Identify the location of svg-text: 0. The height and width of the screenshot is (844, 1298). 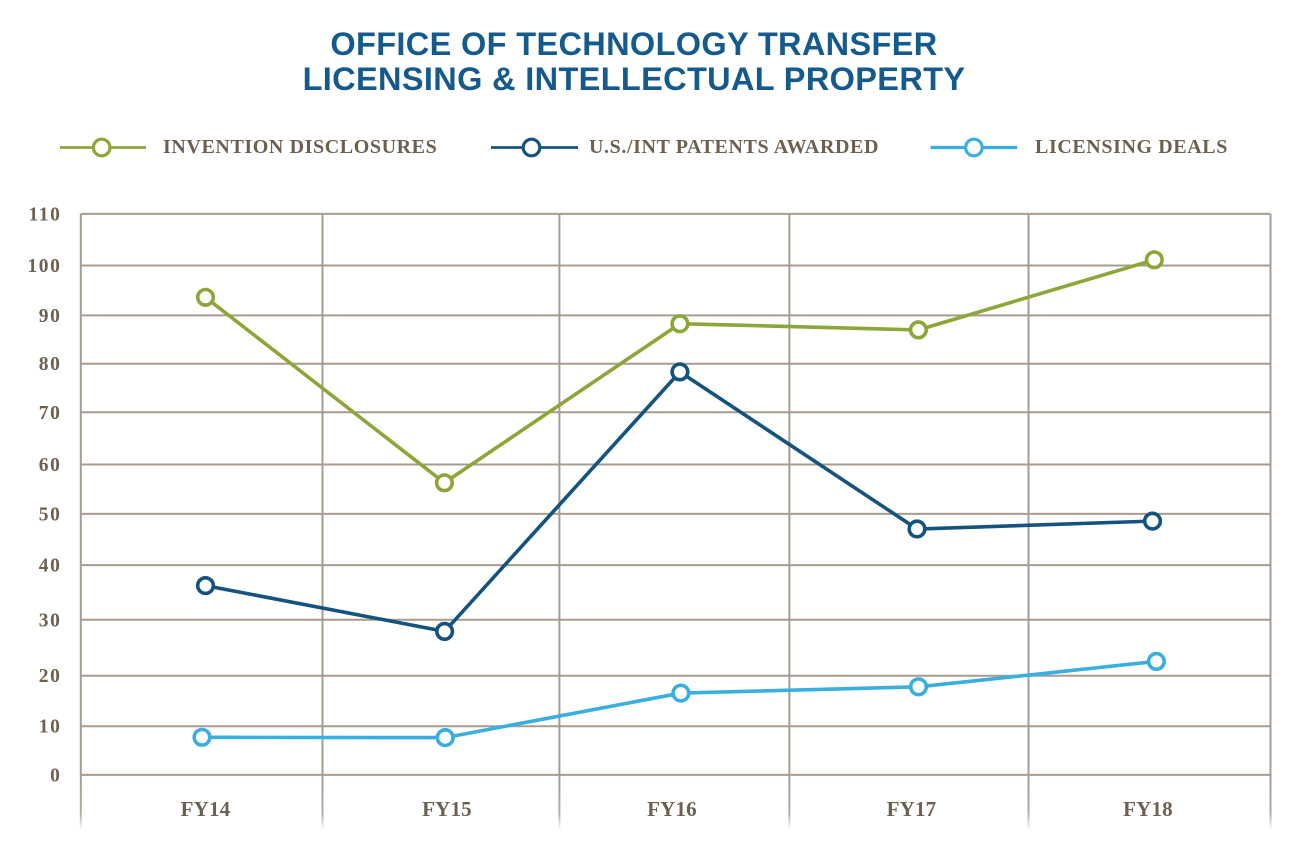
(55, 775).